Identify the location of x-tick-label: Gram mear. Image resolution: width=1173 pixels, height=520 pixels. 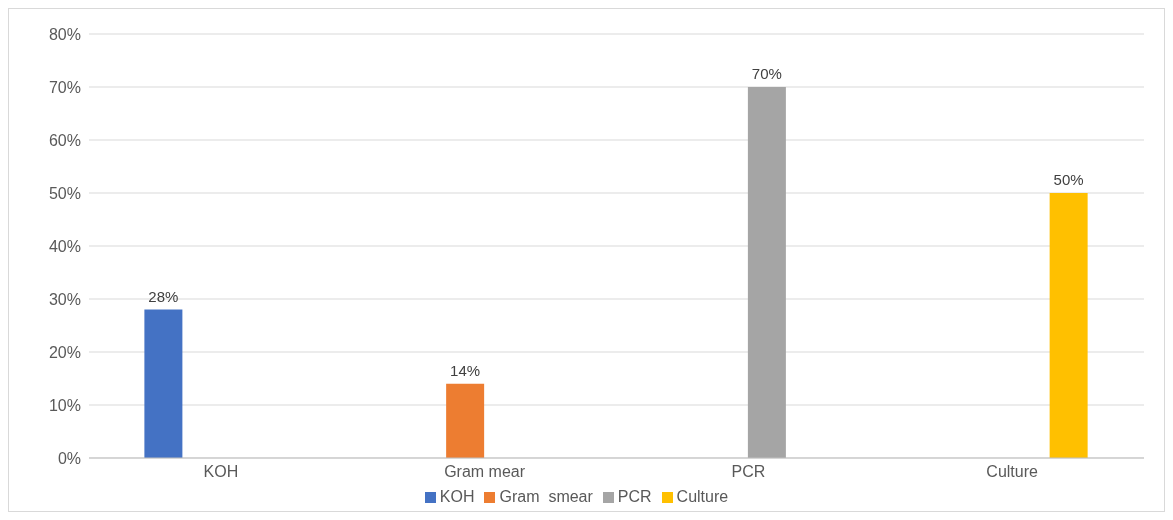
(485, 472).